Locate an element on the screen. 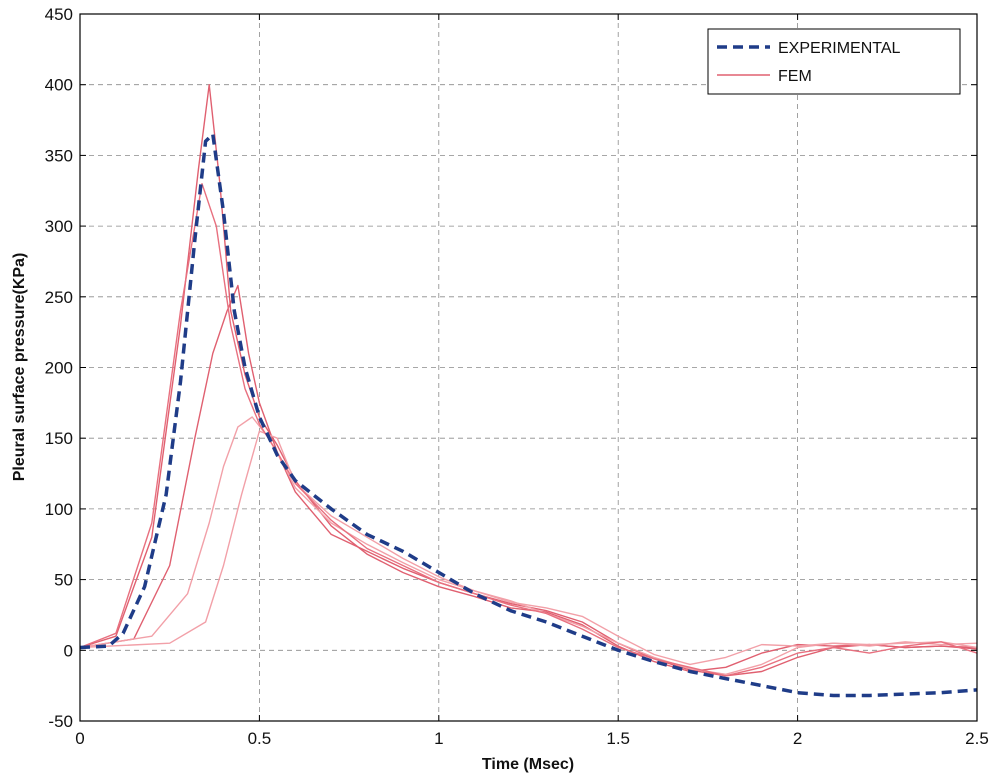  x-tick-label: 0.5 is located at coordinates (260, 738).